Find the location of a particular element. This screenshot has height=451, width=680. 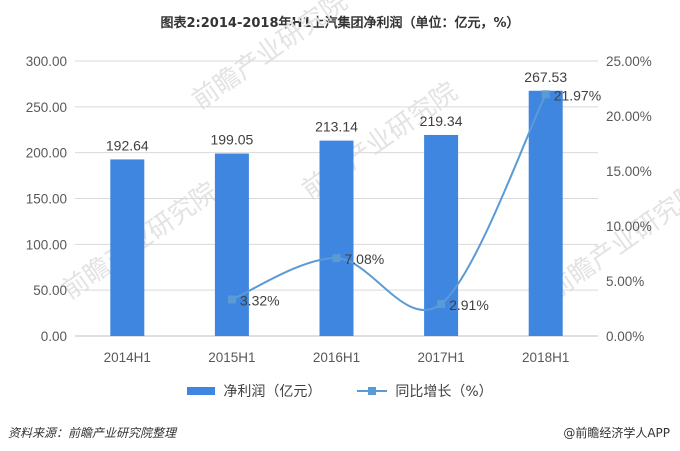

legend-bar-label: 净利润（亿元） is located at coordinates (272, 392).